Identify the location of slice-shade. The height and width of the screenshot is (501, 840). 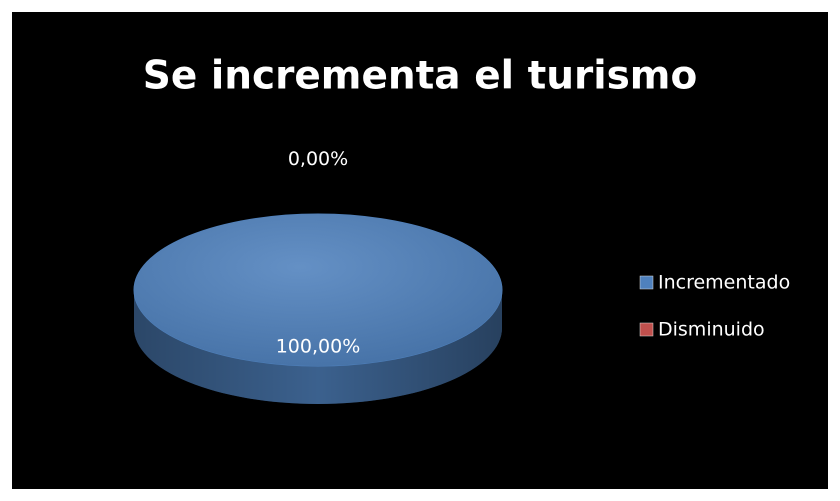
(318, 290).